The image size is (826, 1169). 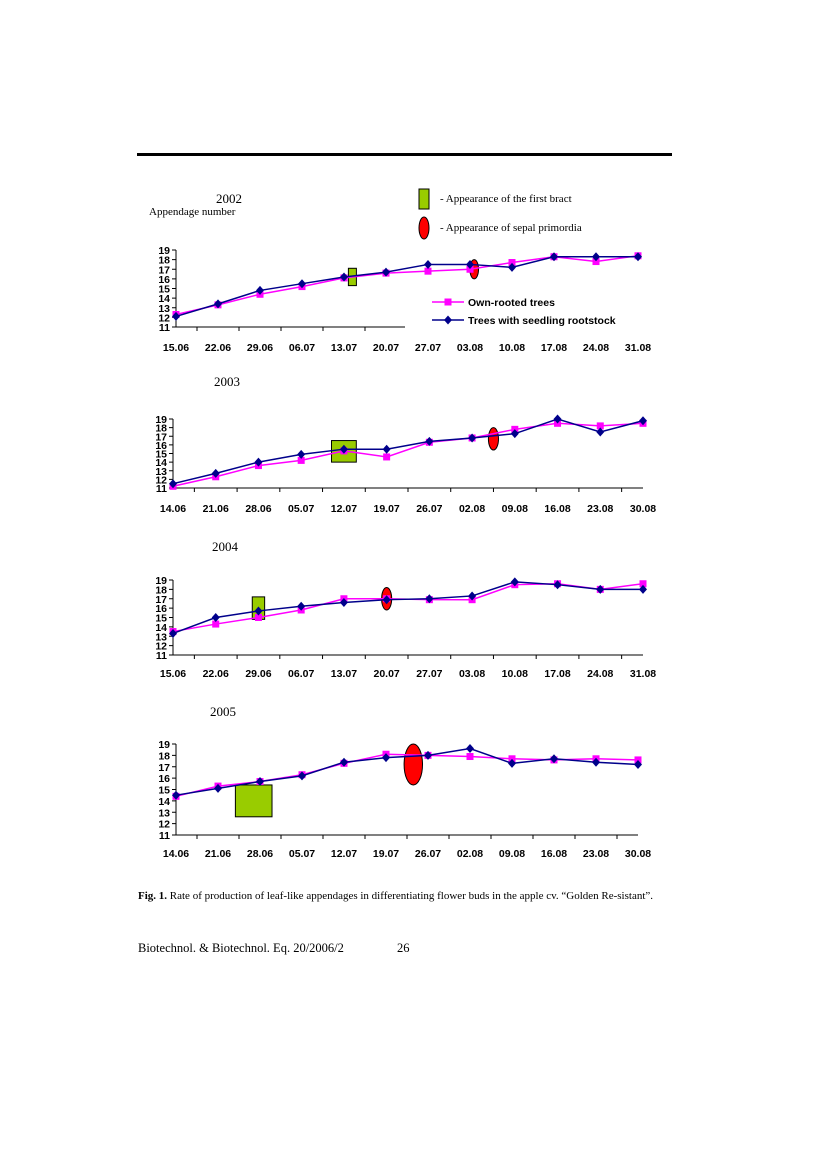 I want to click on x-tick-label: 26.07, so click(x=429, y=509).